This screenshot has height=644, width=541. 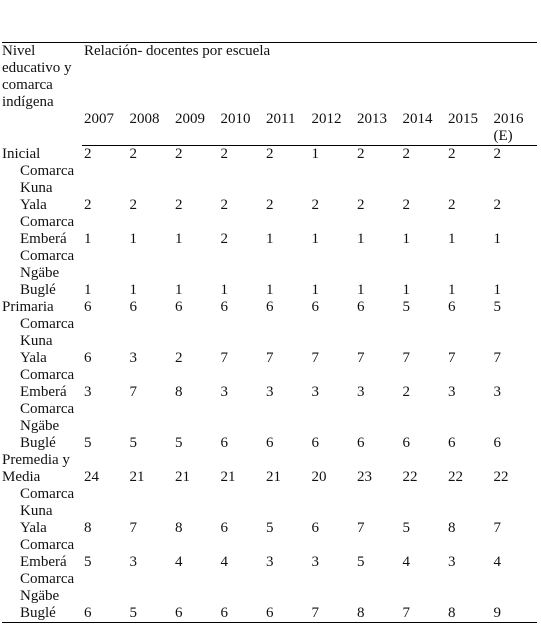 What do you see at coordinates (423, 128) in the screenshot?
I see `year-header: 2014` at bounding box center [423, 128].